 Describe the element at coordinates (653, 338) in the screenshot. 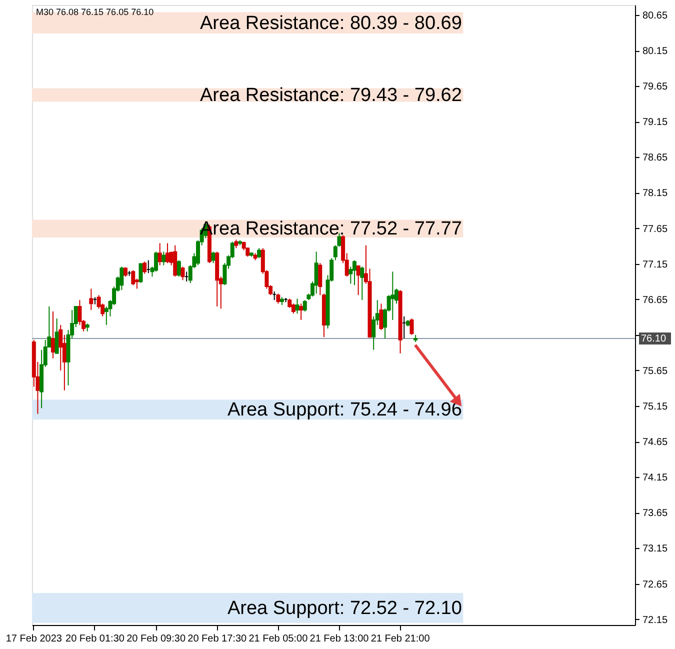

I see `ref-line-label: 76.10` at that location.